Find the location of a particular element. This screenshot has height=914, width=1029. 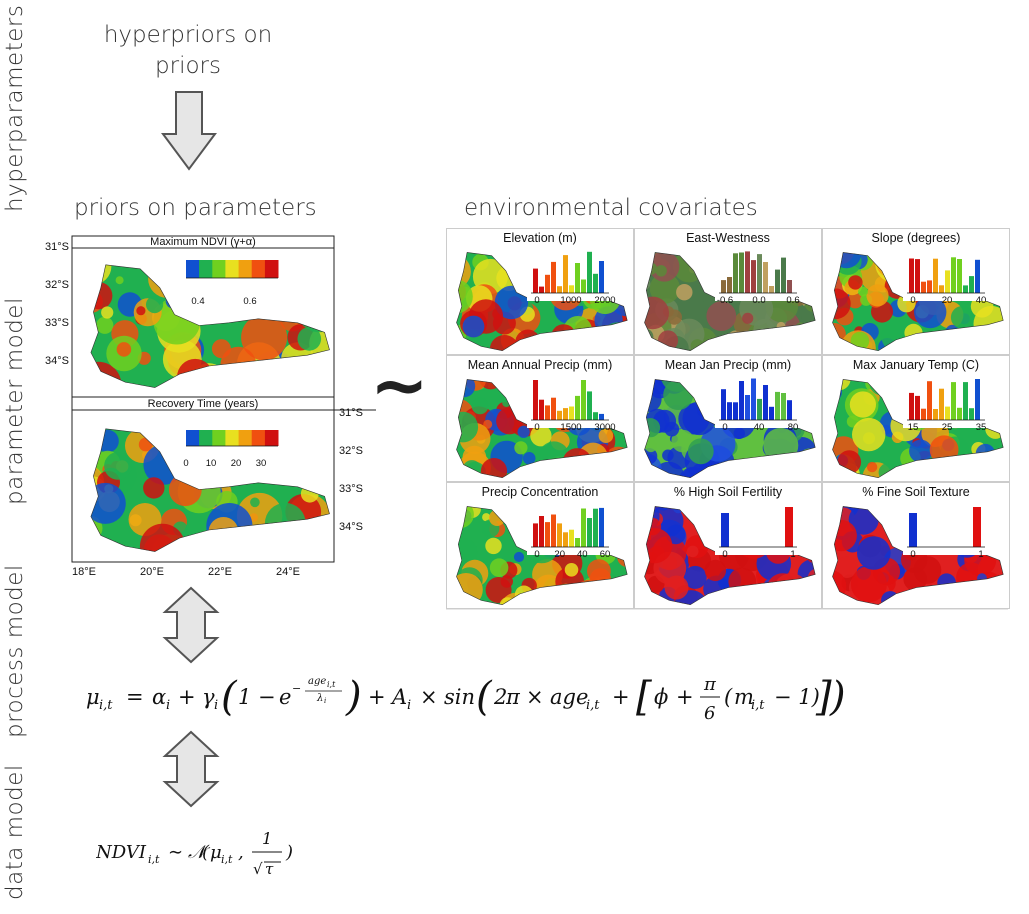

lat-label-left: 31°S is located at coordinates (57, 247).